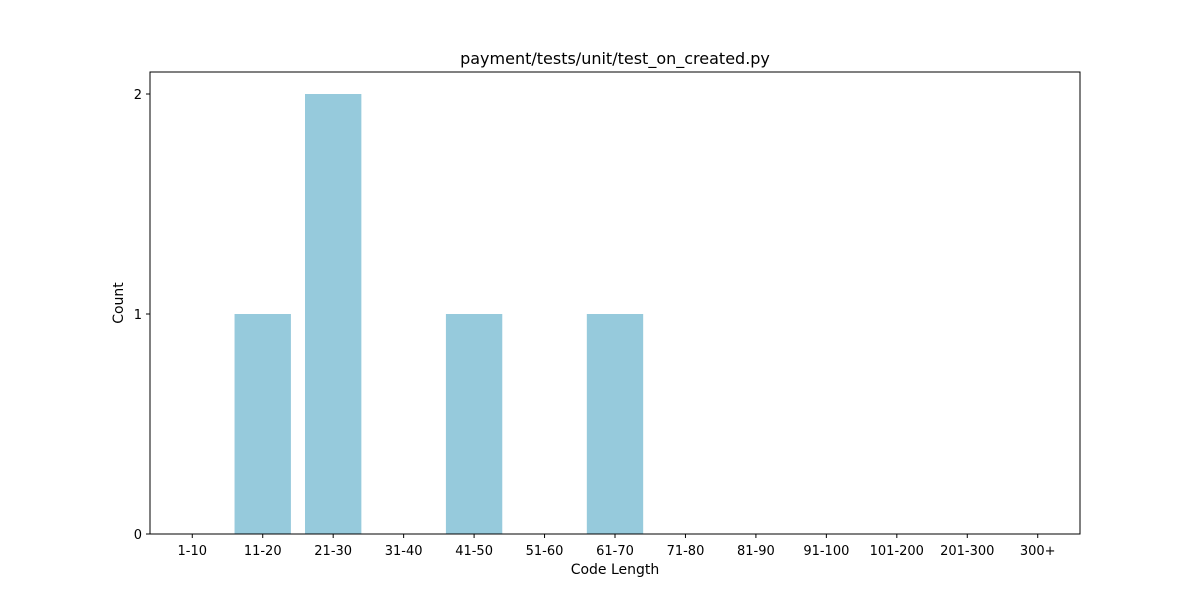  Describe the element at coordinates (193, 551) in the screenshot. I see `x-tick-label: 1-10` at that location.